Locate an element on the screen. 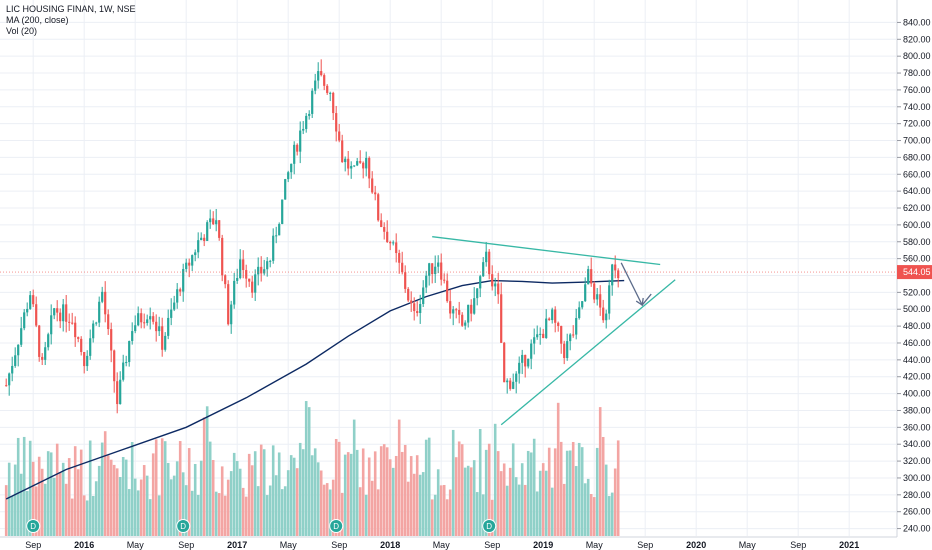  price-tick-label: 340.00 is located at coordinates (917, 444).